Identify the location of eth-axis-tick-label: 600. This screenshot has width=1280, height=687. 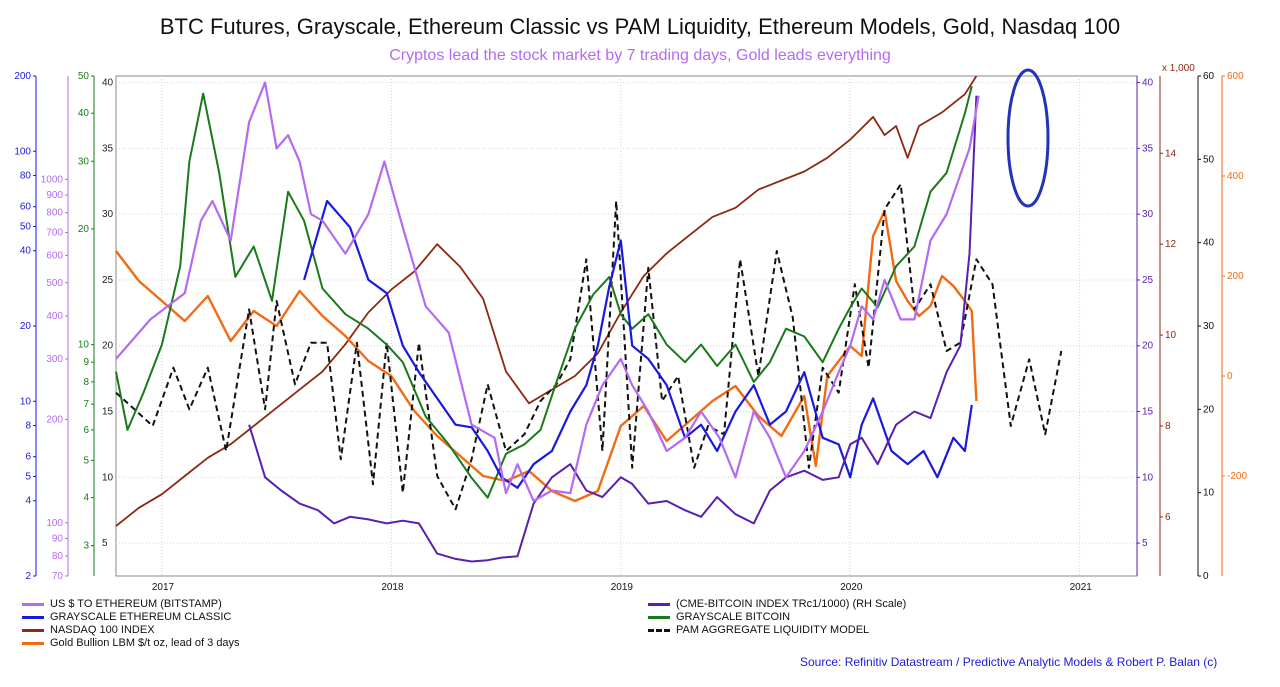
(54, 256).